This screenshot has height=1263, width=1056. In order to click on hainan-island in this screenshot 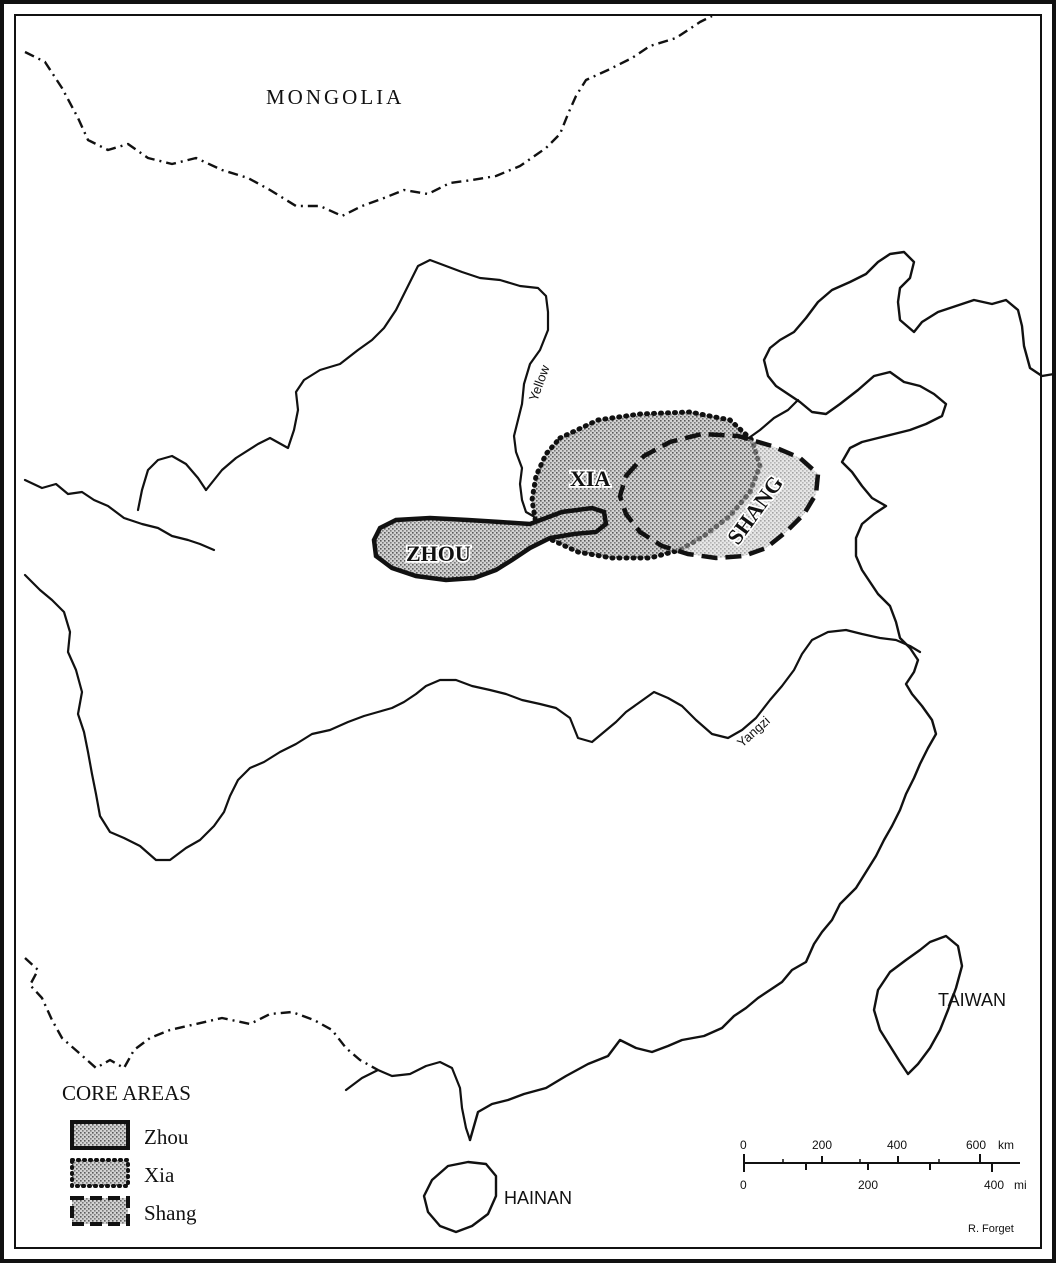, I will do `click(460, 1197)`.